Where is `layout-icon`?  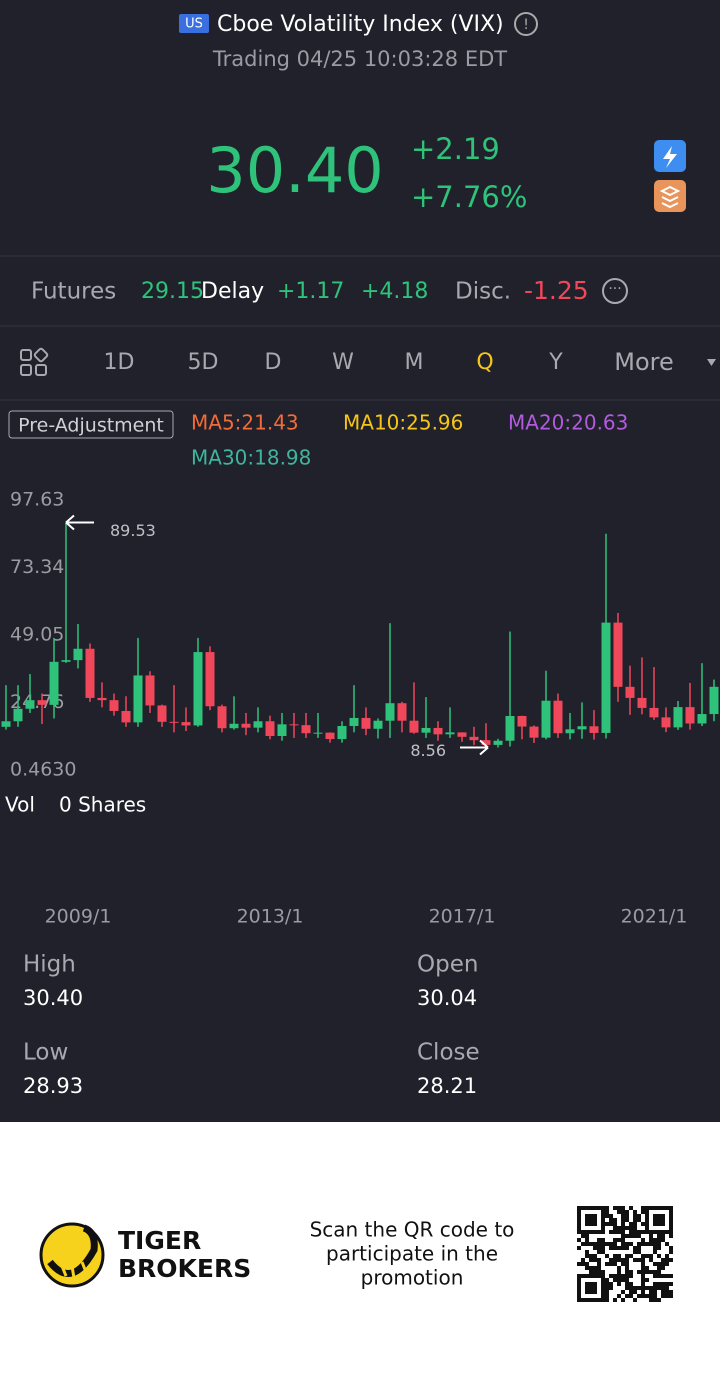
layout-icon is located at coordinates (34, 361).